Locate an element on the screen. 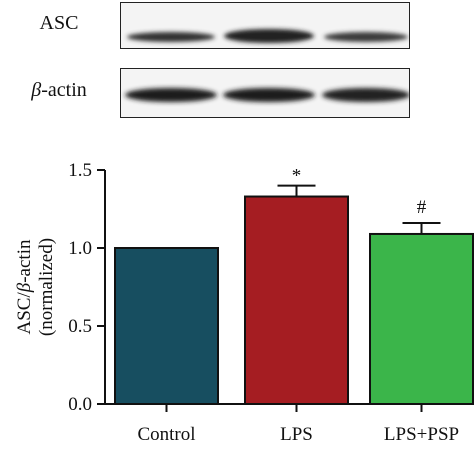  blot-panel-asc is located at coordinates (265, 25).